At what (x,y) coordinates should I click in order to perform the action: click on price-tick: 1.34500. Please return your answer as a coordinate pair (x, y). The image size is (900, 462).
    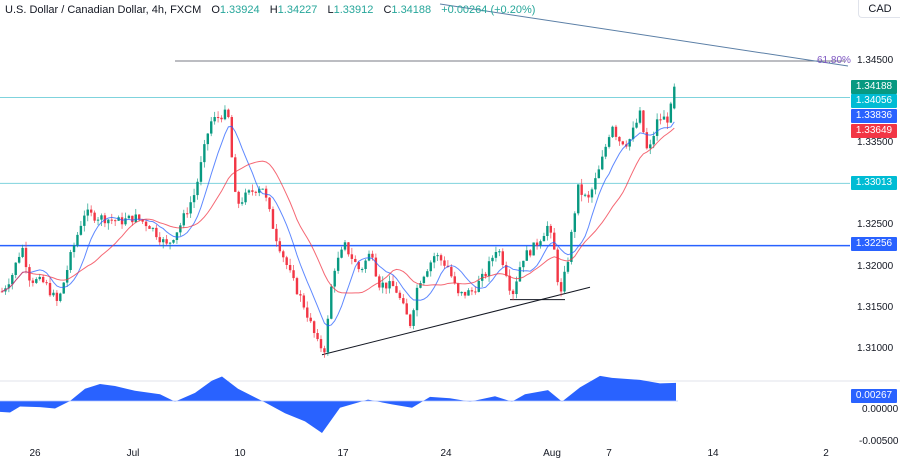
    Looking at the image, I should click on (875, 60).